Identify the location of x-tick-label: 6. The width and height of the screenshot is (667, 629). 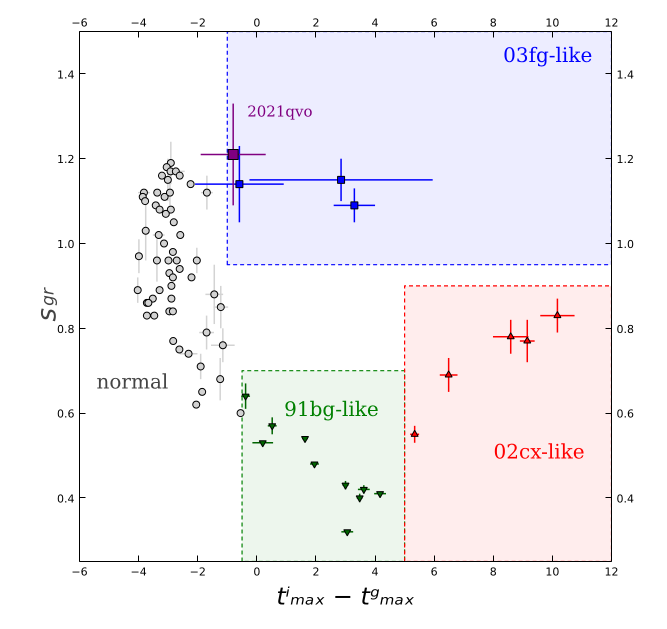
(434, 23).